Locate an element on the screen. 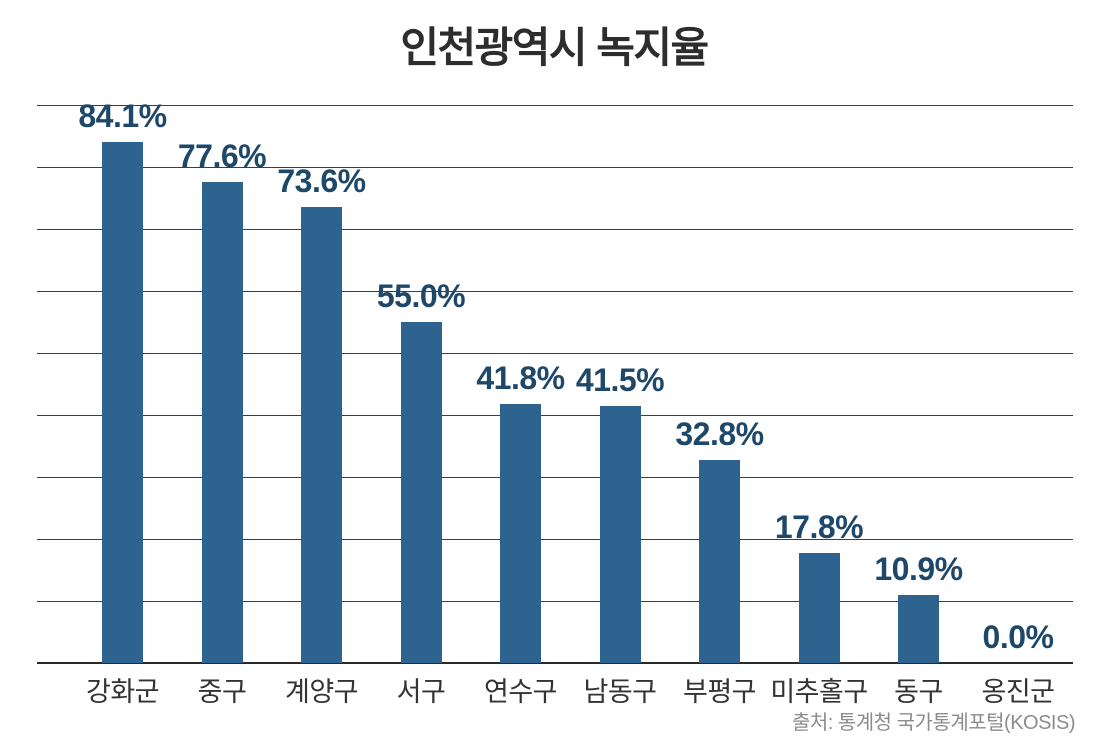 The width and height of the screenshot is (1108, 739). category-label-미추홀구: 미추홀구 is located at coordinates (819, 692).